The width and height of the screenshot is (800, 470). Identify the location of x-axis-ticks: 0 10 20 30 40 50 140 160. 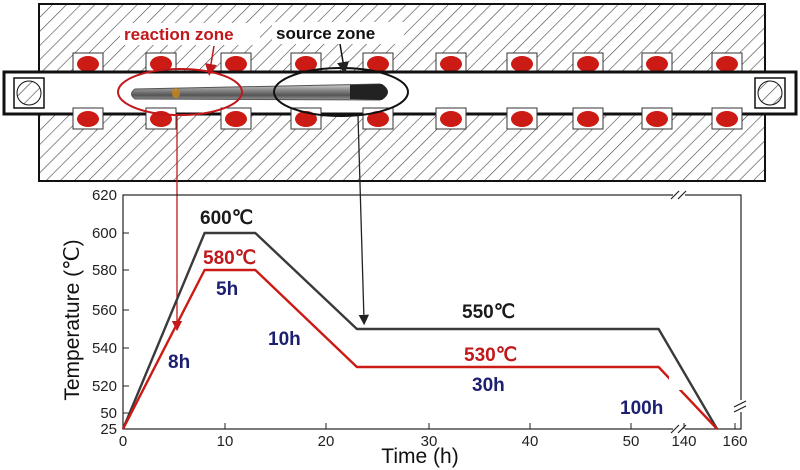
(433, 436).